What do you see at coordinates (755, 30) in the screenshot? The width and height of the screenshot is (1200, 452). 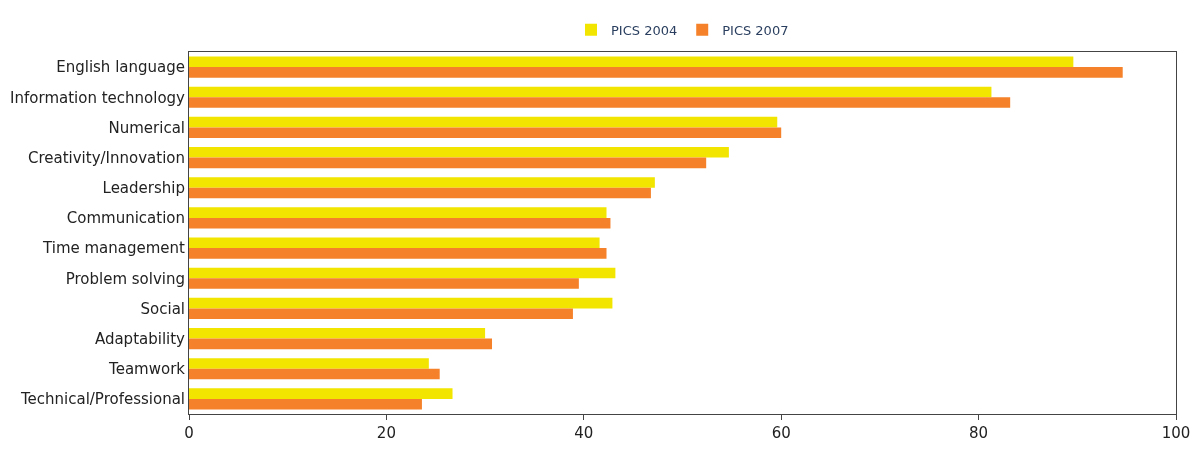 I see `legend-label: PICS 2007` at bounding box center [755, 30].